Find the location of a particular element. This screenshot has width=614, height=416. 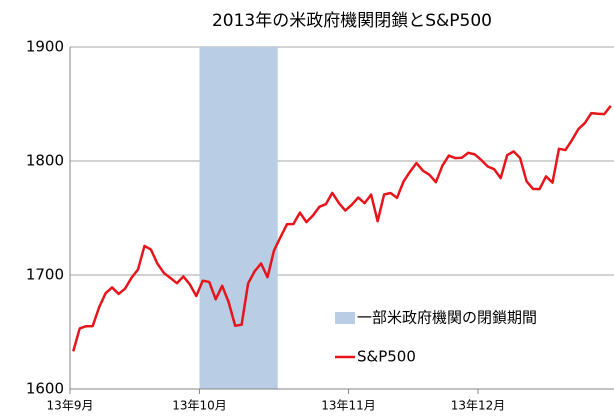

legend-label: 一部米政府機関の閉鎖期間 is located at coordinates (447, 318).